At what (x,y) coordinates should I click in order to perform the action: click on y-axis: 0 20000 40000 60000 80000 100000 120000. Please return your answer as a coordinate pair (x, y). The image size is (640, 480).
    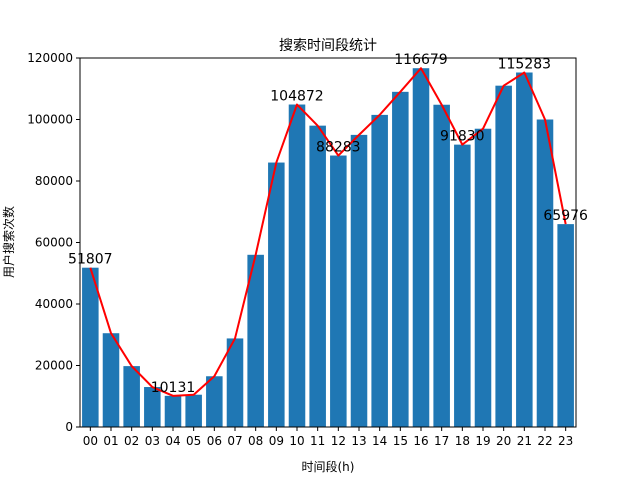
    Looking at the image, I should click on (53, 242).